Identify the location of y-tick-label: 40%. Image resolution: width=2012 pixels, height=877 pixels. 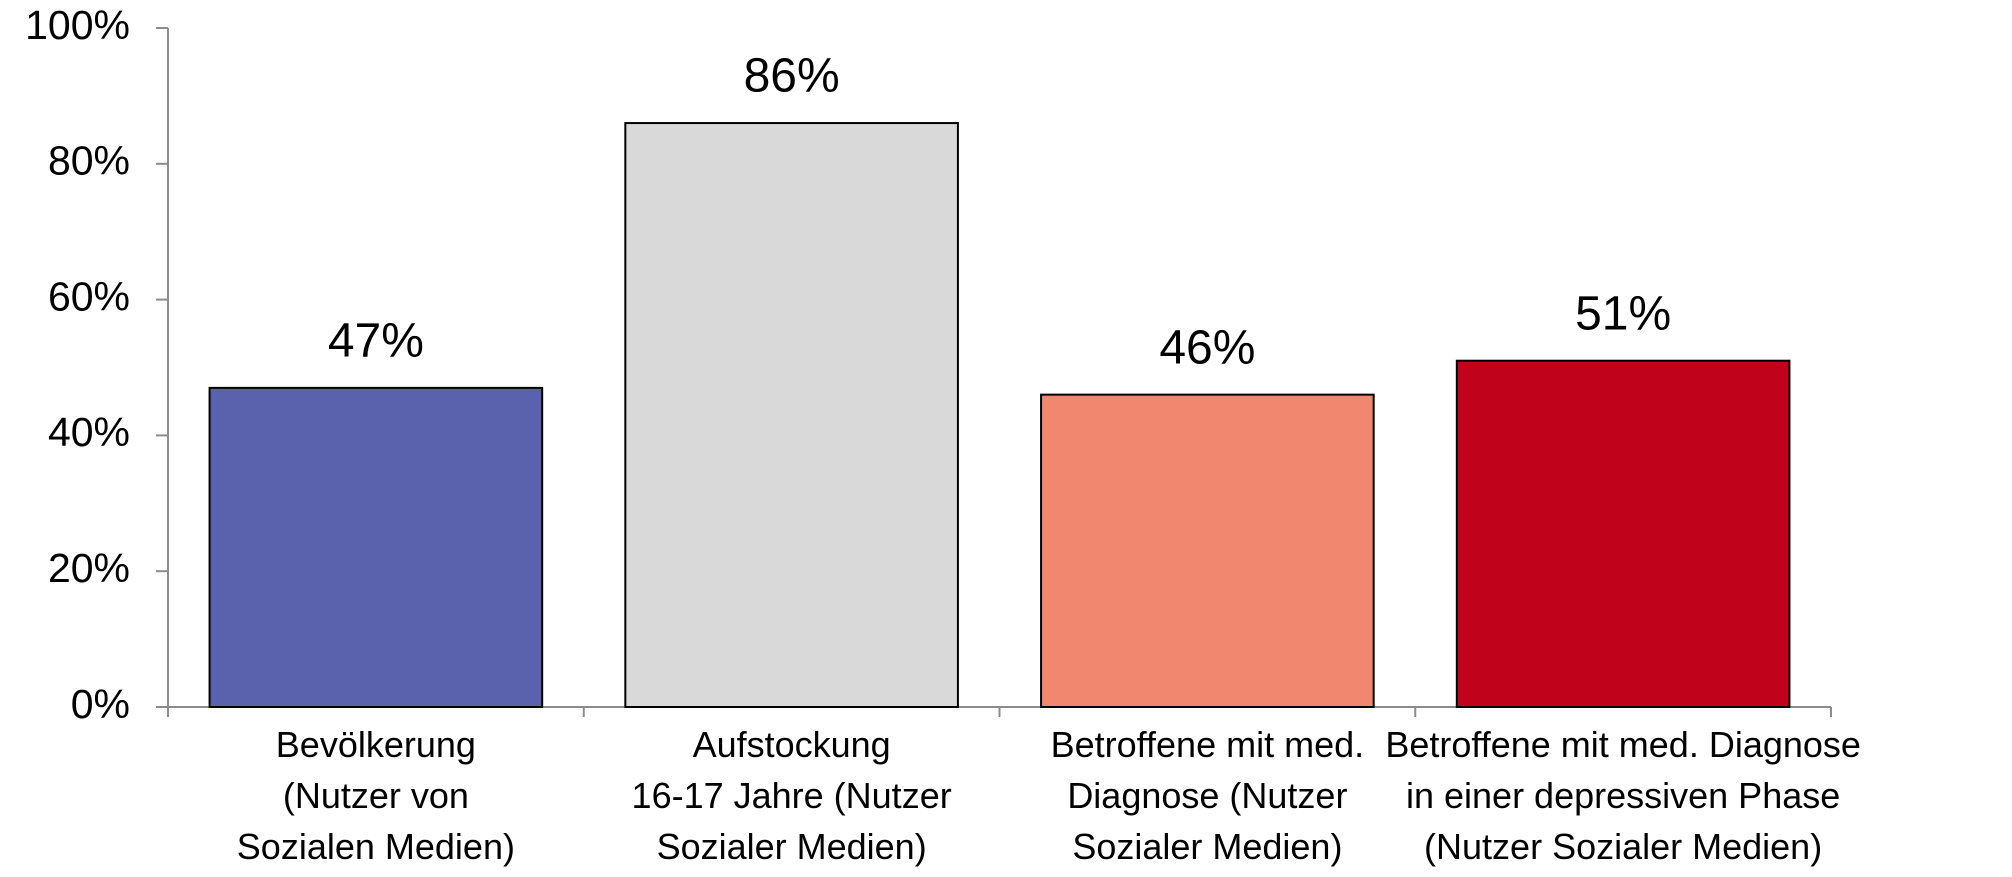
(89, 432).